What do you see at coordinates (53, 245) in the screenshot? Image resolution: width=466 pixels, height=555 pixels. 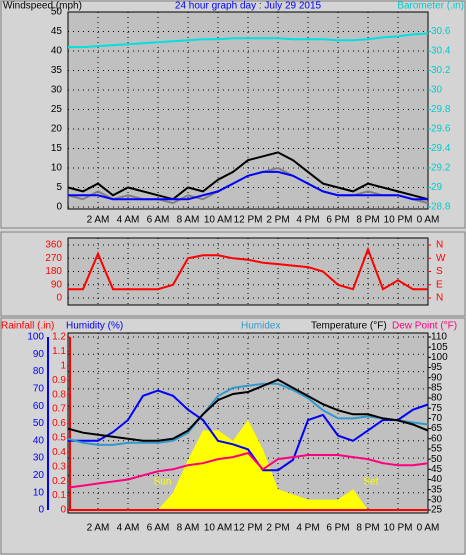 I see `y-tick-label: 360` at bounding box center [53, 245].